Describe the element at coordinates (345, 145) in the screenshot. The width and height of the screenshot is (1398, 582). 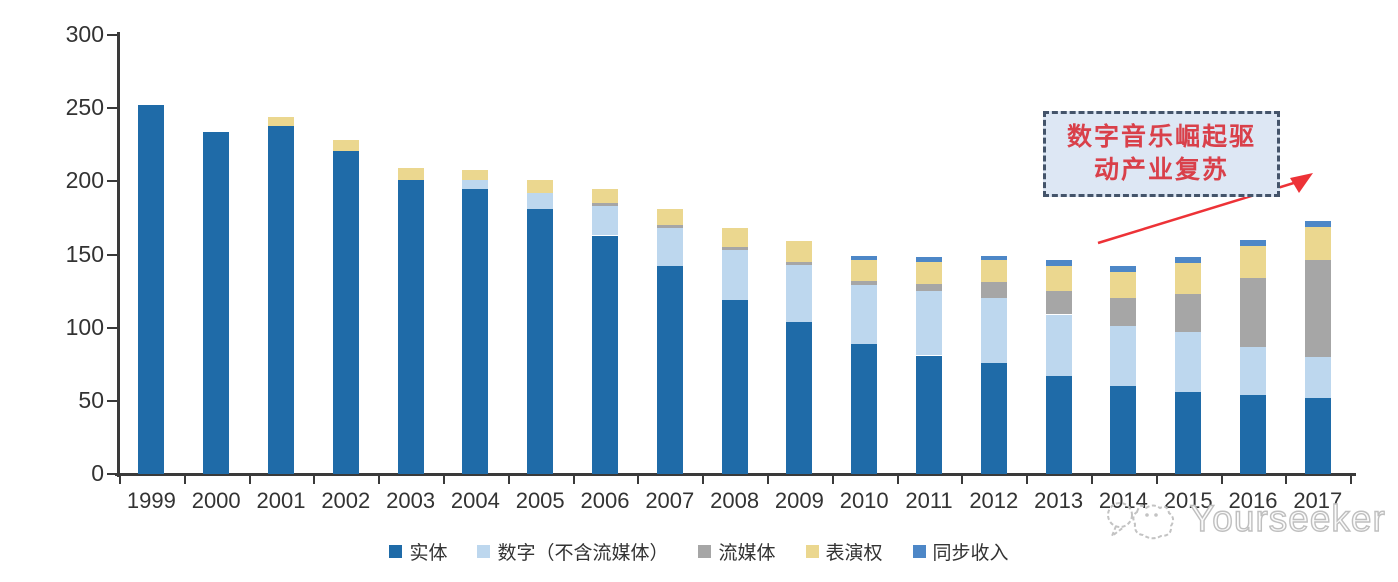
I see `bar-segment-performance-2002` at that location.